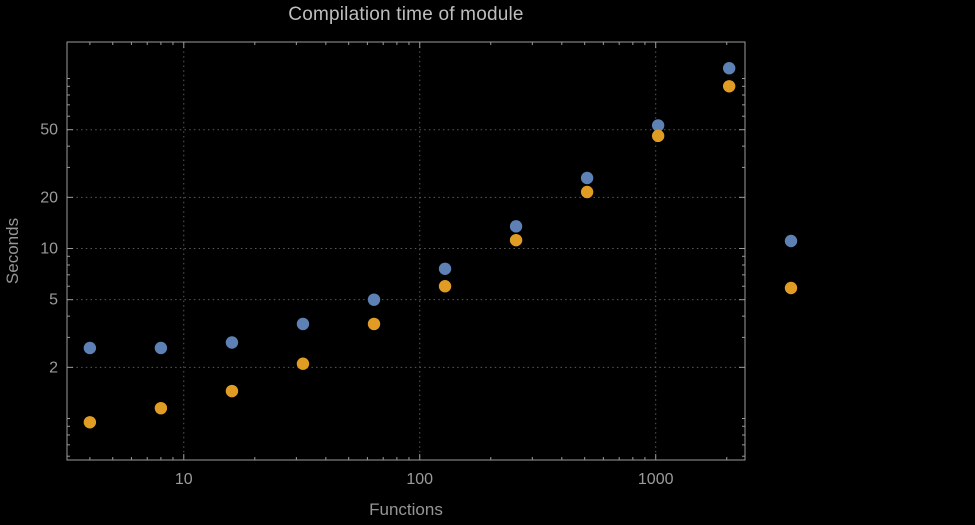 This screenshot has height=525, width=975. What do you see at coordinates (656, 479) in the screenshot?
I see `x-tick-label: 1000` at bounding box center [656, 479].